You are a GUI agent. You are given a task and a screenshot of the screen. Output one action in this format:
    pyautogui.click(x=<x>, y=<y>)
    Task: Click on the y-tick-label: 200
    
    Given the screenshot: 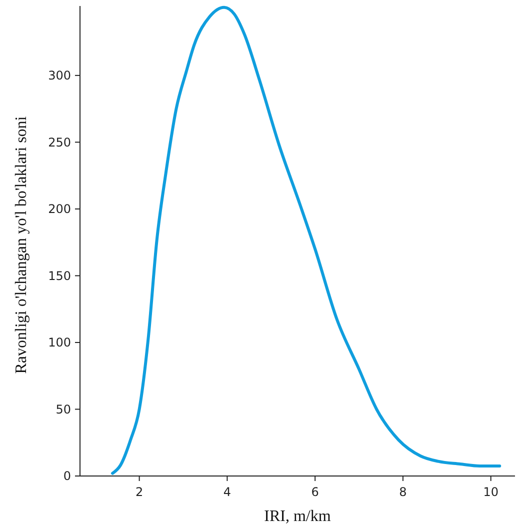 What is the action you would take?
    pyautogui.click(x=59, y=209)
    